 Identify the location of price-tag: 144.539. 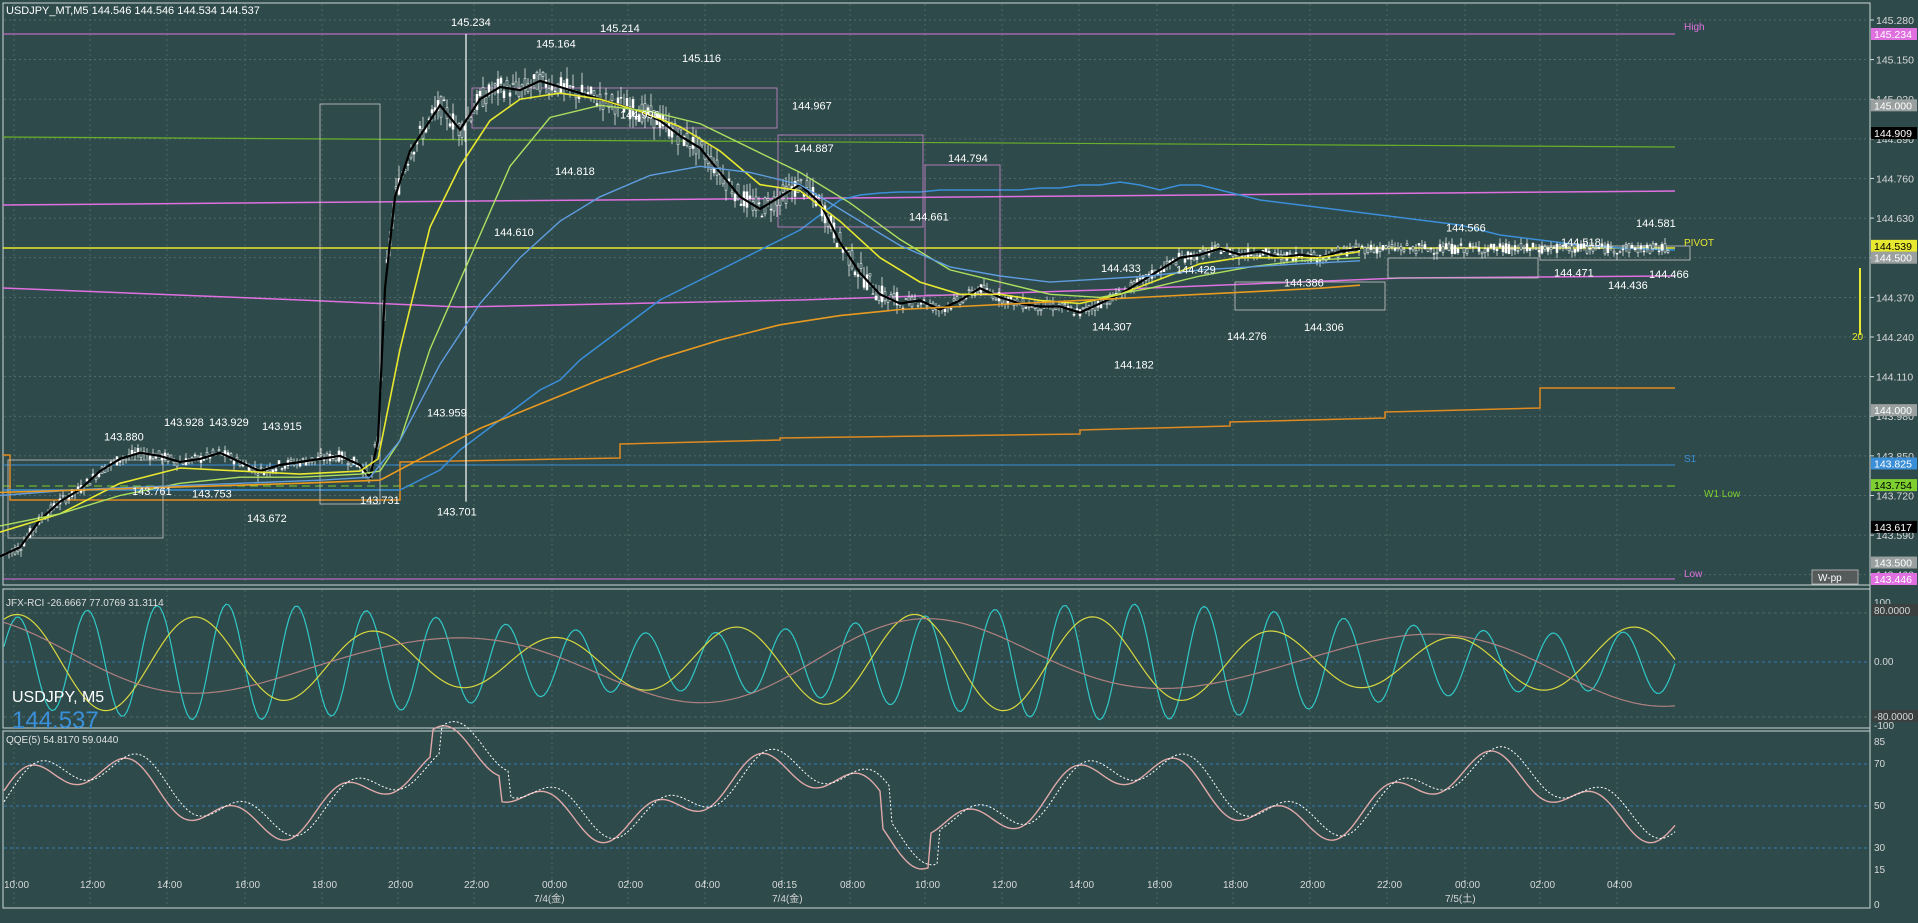
(1893, 247).